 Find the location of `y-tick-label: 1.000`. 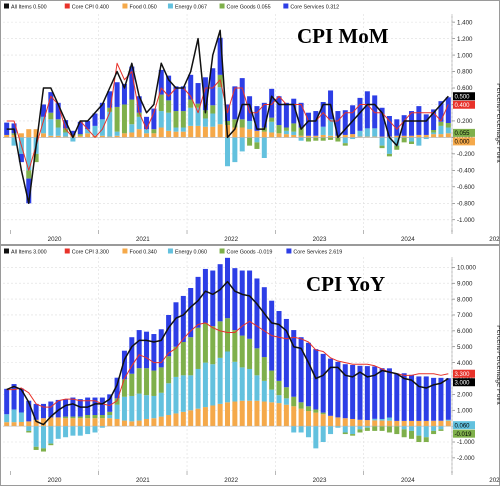

y-tick-label: 1.000 is located at coordinates (465, 410).